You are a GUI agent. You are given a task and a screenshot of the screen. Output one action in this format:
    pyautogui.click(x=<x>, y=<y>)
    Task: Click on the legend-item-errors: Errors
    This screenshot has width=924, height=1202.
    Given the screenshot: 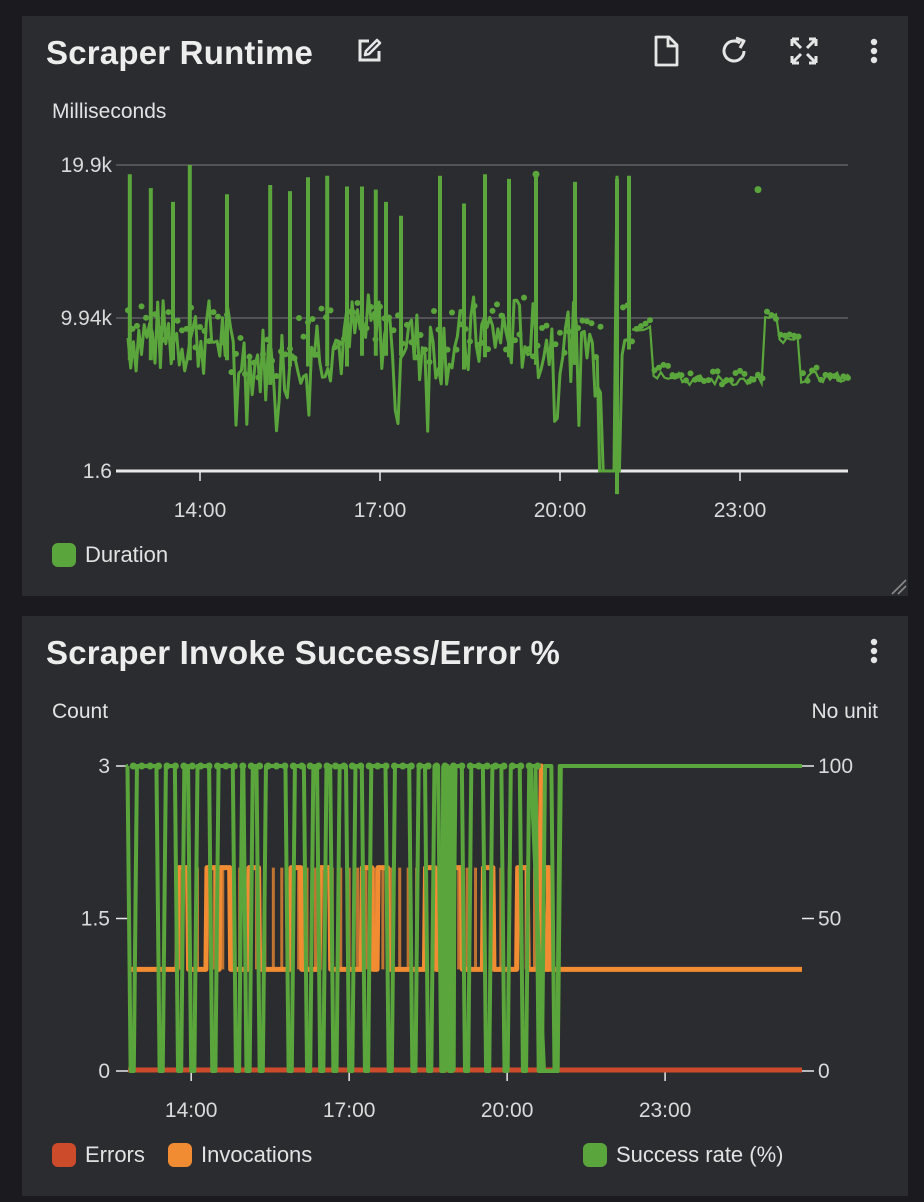 What is the action you would take?
    pyautogui.click(x=98, y=1155)
    